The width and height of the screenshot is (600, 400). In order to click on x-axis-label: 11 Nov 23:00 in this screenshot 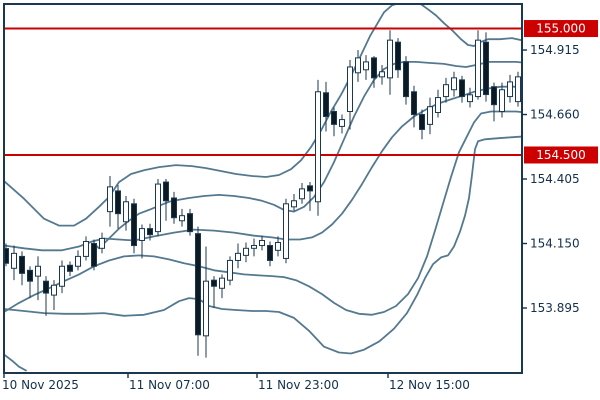, I will do `click(298, 385)`.